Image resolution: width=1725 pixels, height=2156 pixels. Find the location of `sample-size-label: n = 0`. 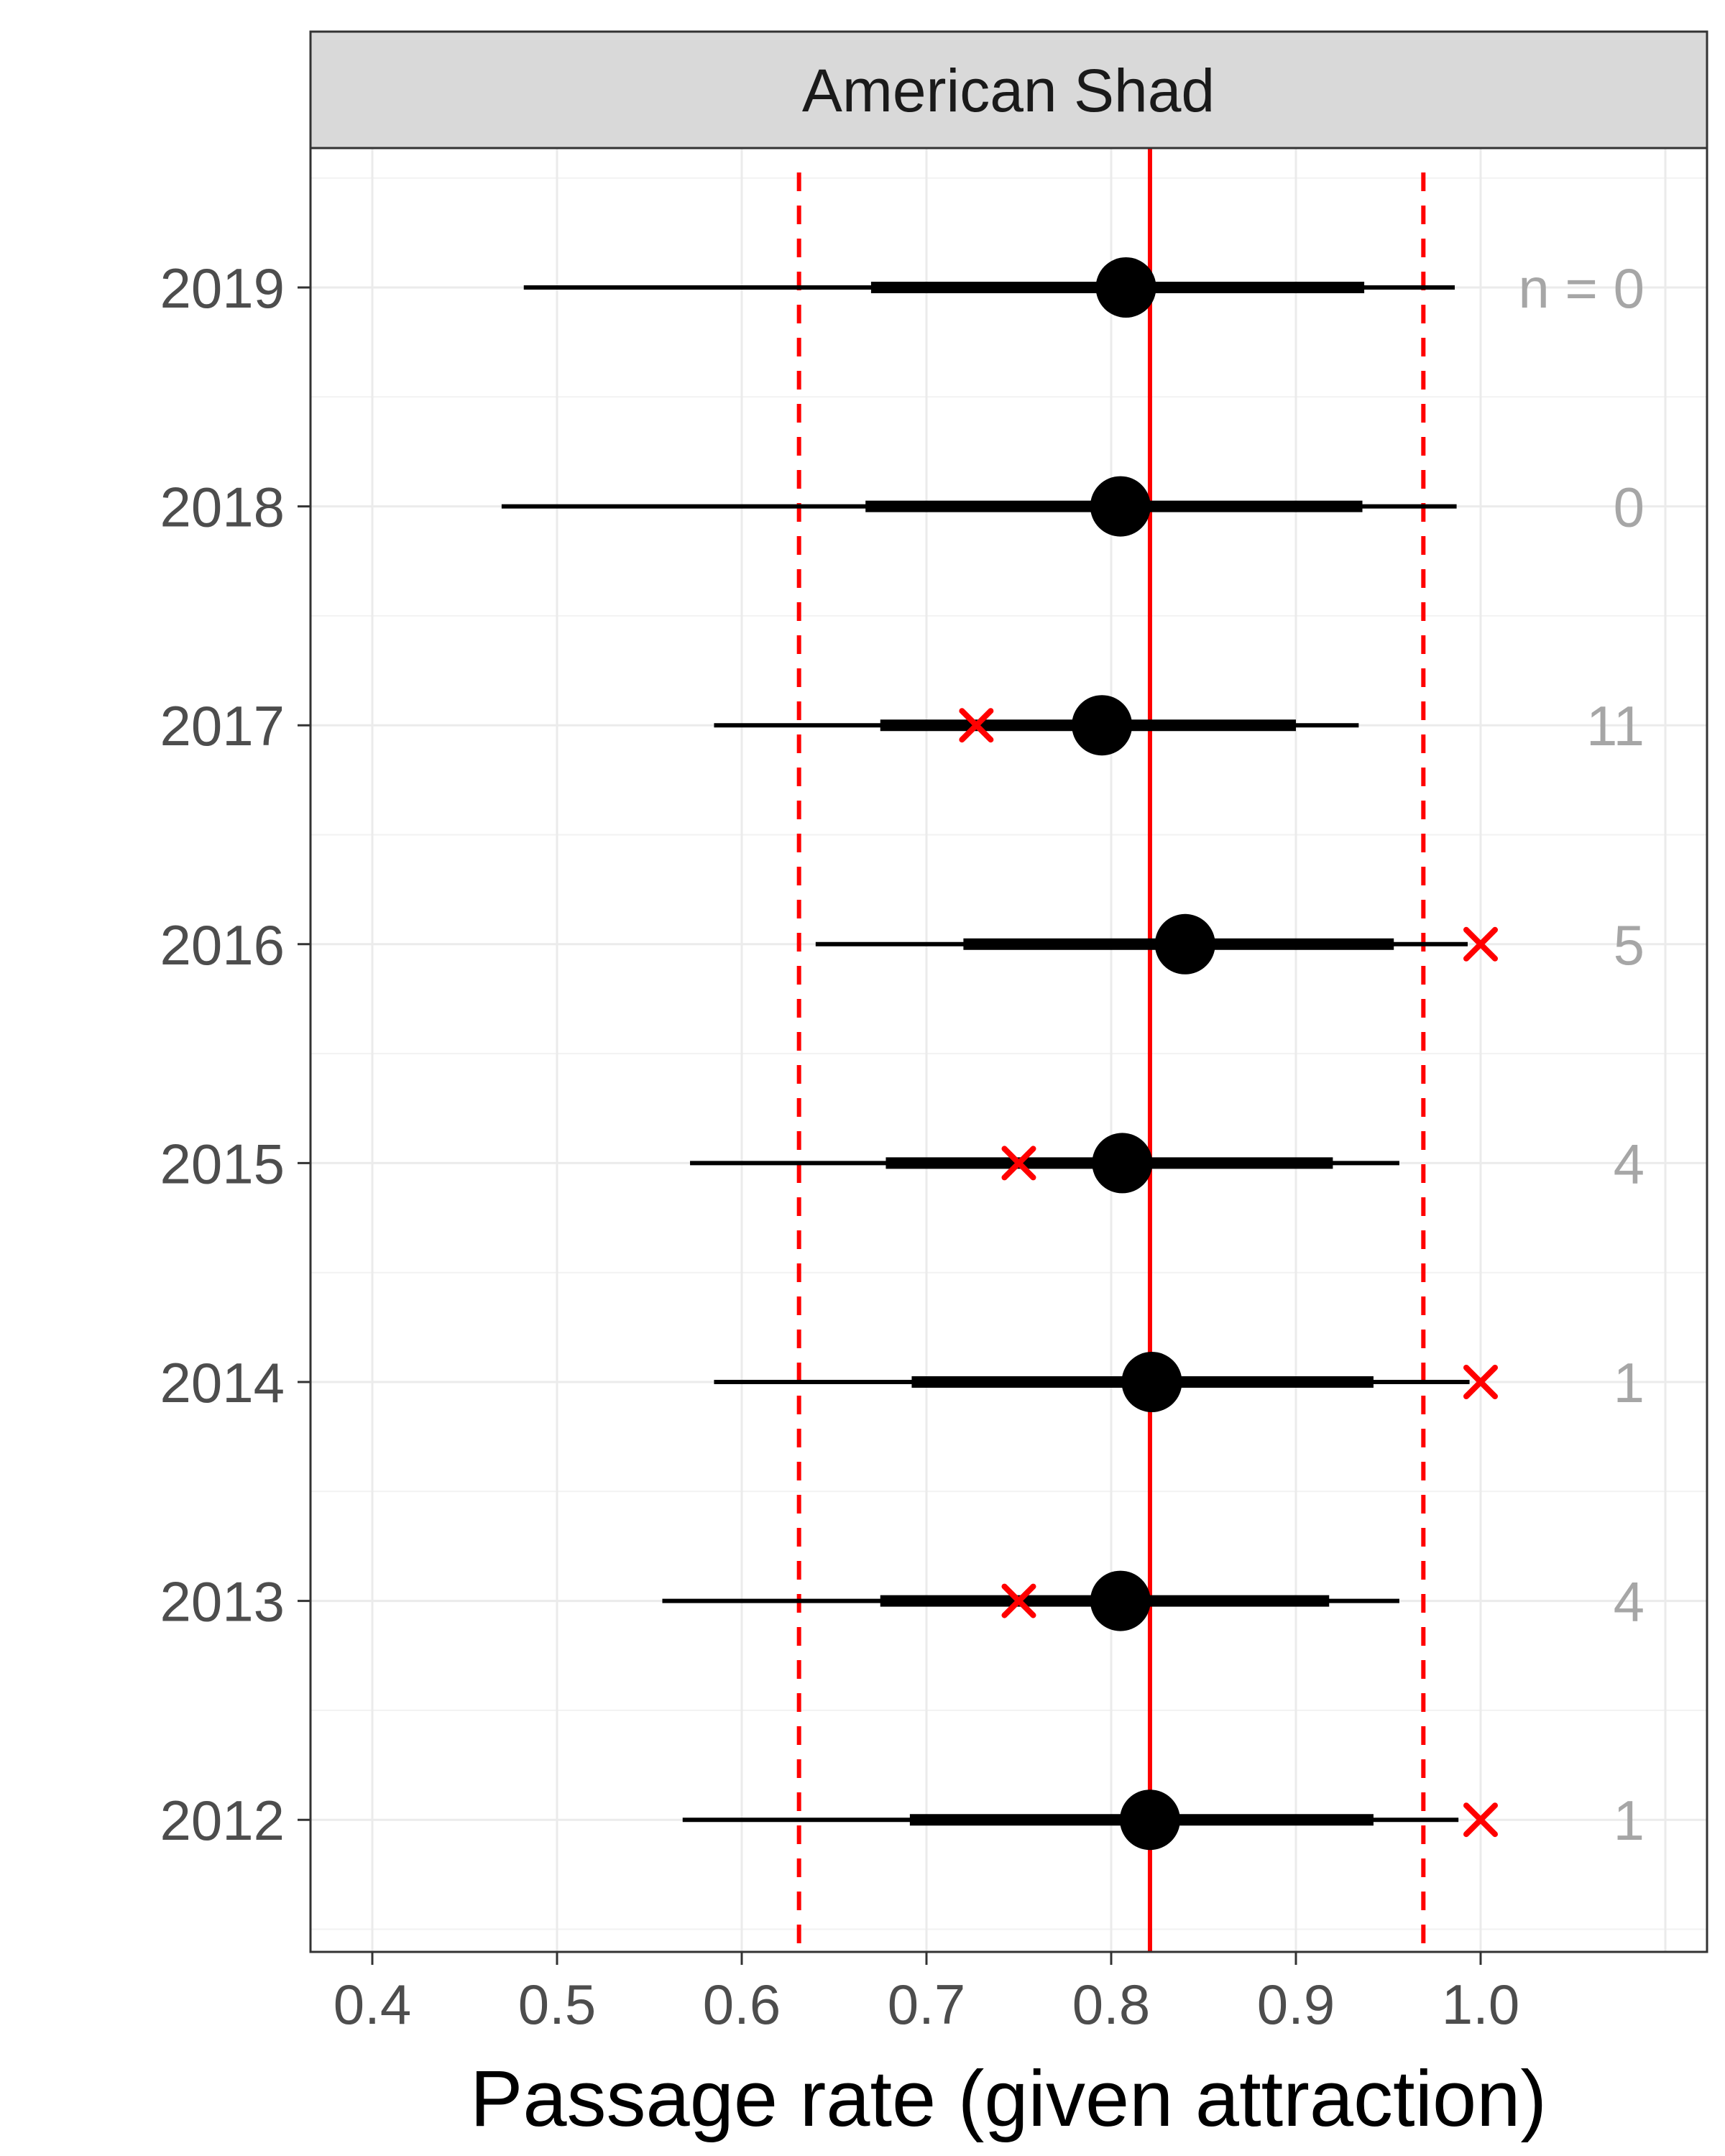

sample-size-label: n = 0 is located at coordinates (1581, 288).